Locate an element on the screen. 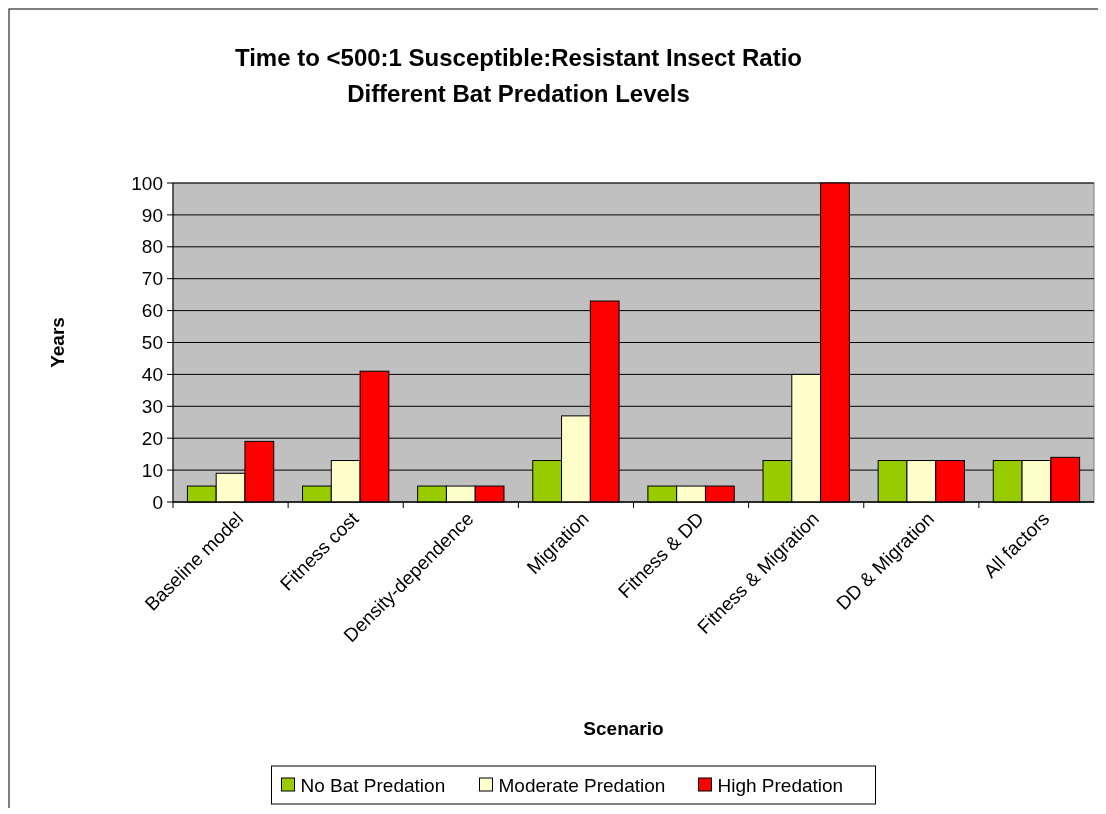  y-tick-label: 30 is located at coordinates (152, 406).